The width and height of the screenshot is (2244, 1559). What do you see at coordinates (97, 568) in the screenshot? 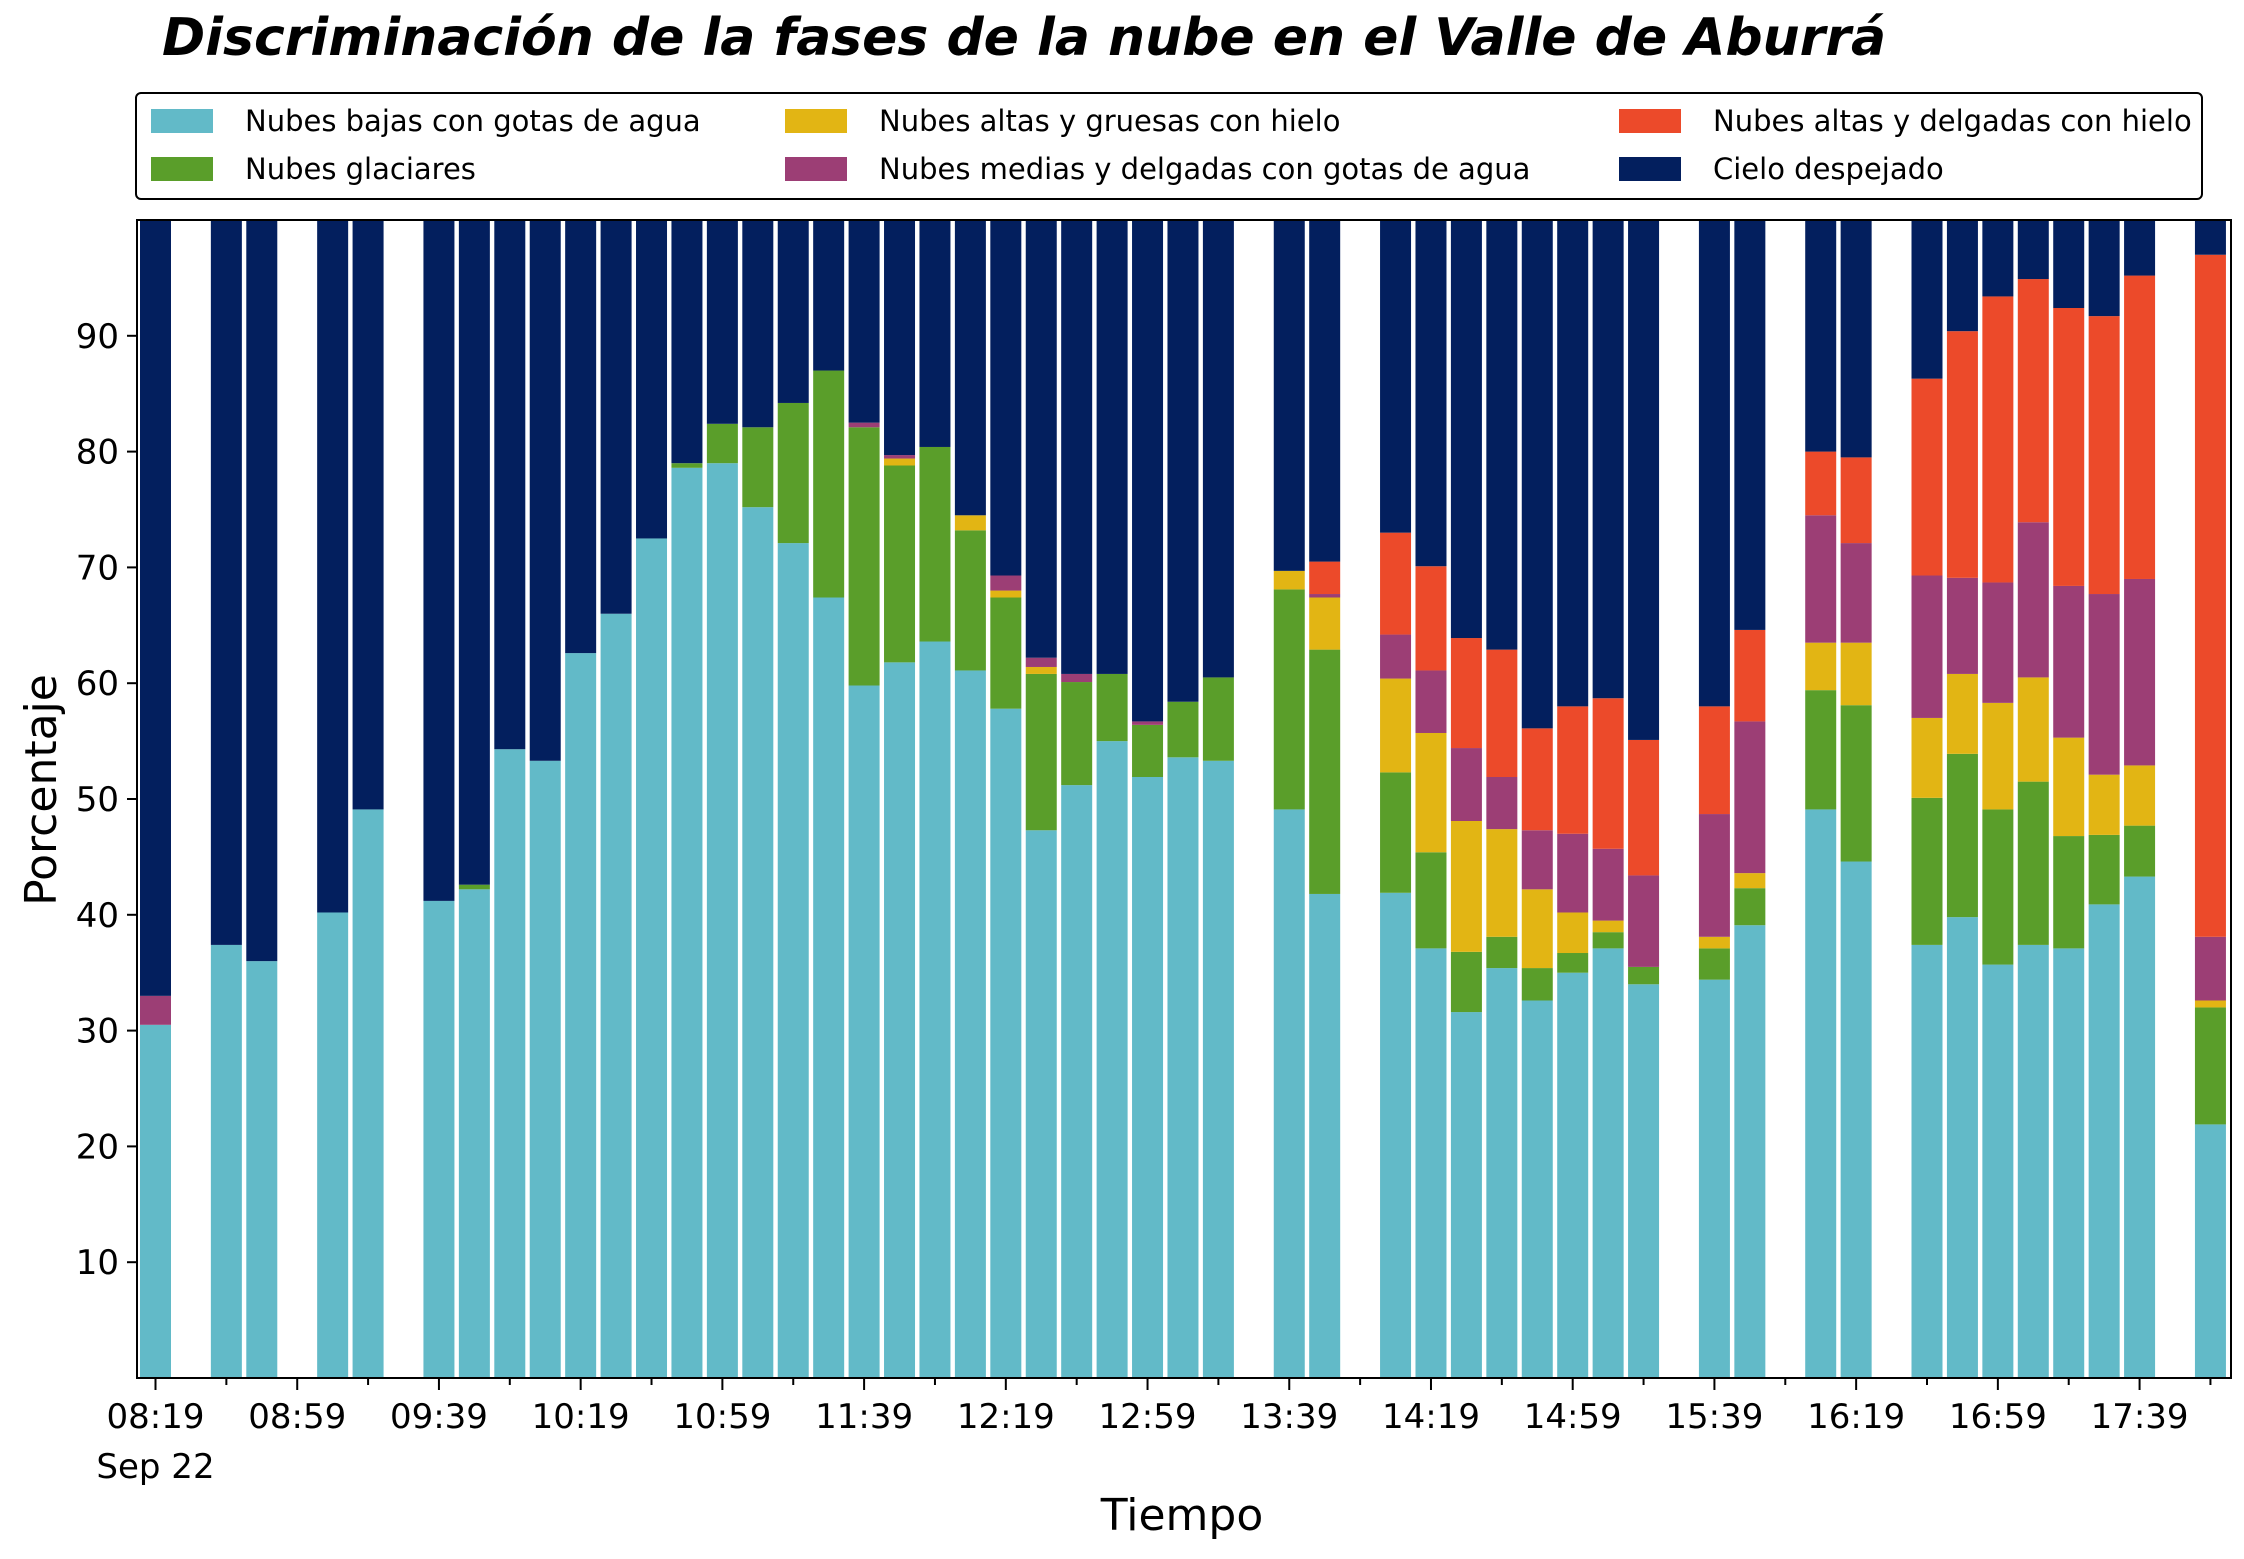
I see `y-tick-label: 70` at bounding box center [97, 568].